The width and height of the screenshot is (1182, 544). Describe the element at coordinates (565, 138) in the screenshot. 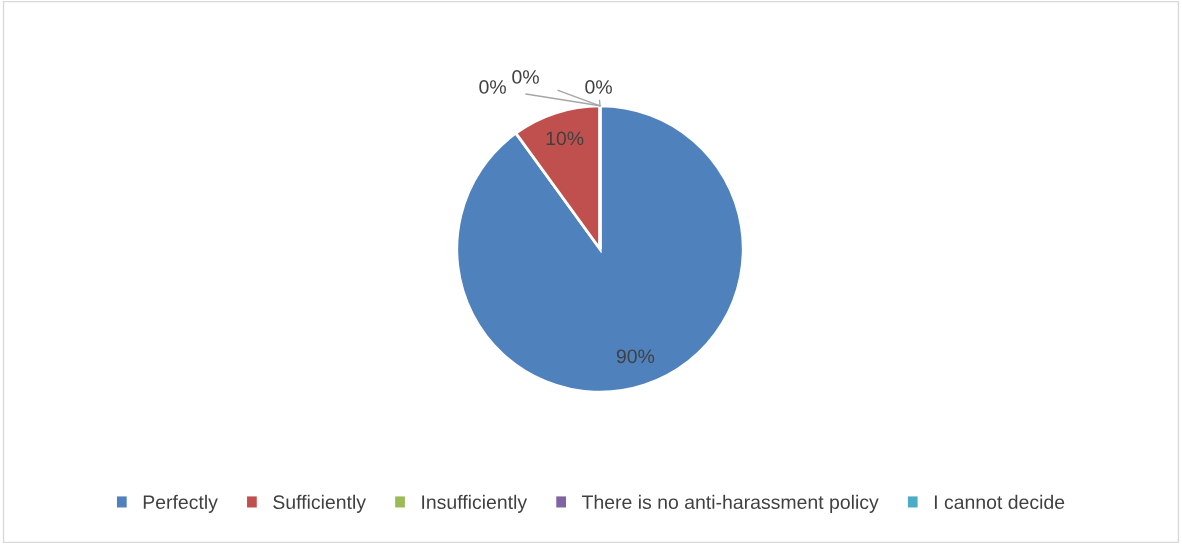

I see `data-label: 10%` at that location.